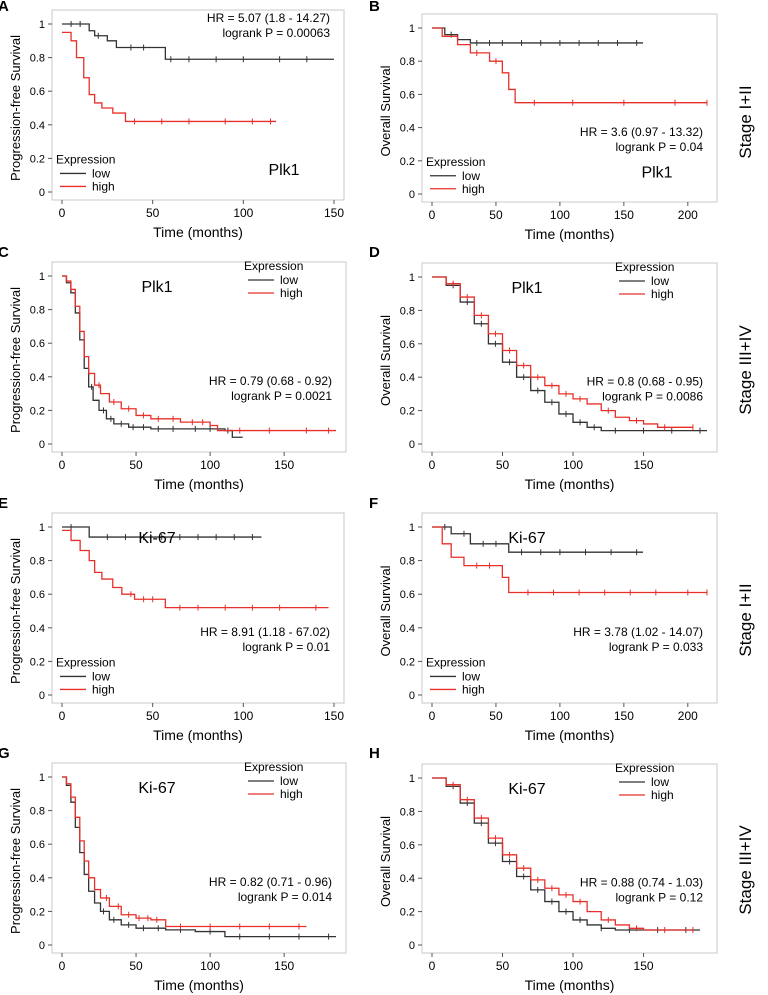 The height and width of the screenshot is (995, 768). I want to click on logrank-text: logrank P = 0.0021, so click(281, 396).